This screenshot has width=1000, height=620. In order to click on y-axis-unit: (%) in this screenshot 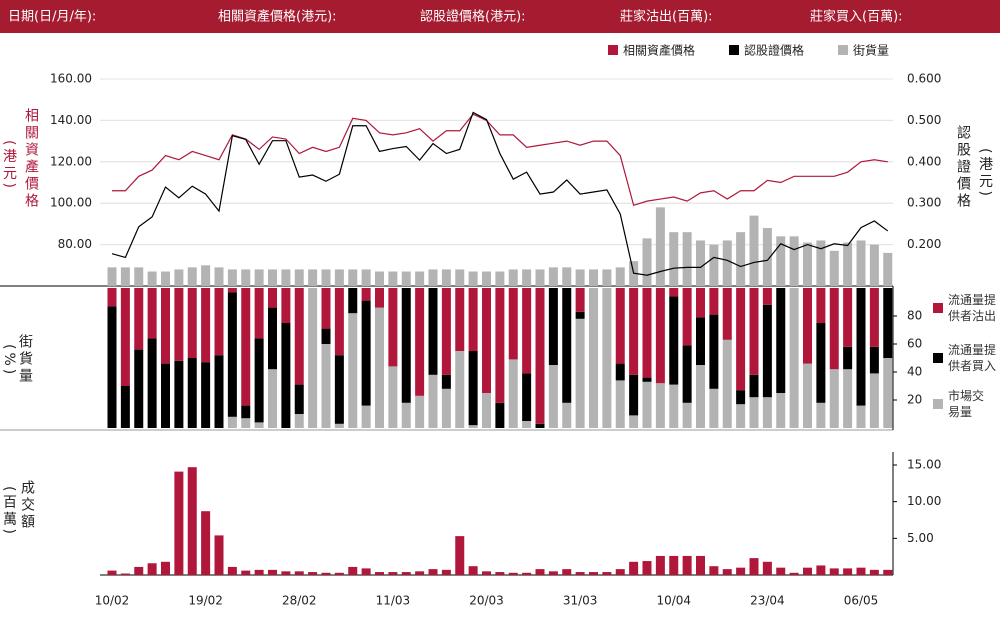, I will do `click(9, 361)`.